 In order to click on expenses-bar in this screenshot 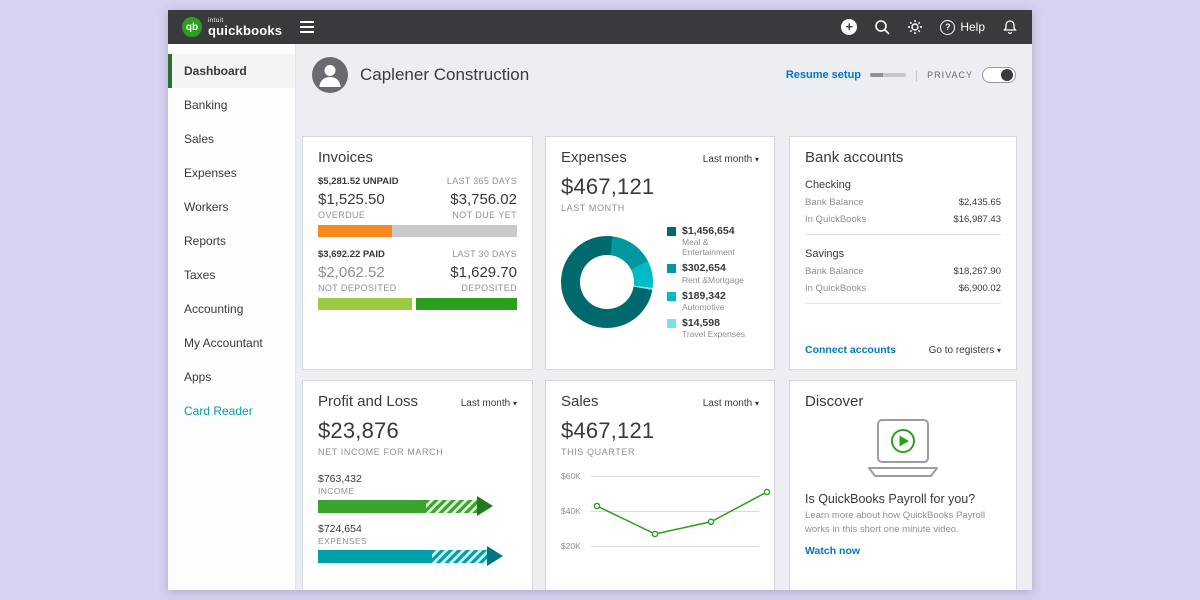, I will do `click(416, 556)`.